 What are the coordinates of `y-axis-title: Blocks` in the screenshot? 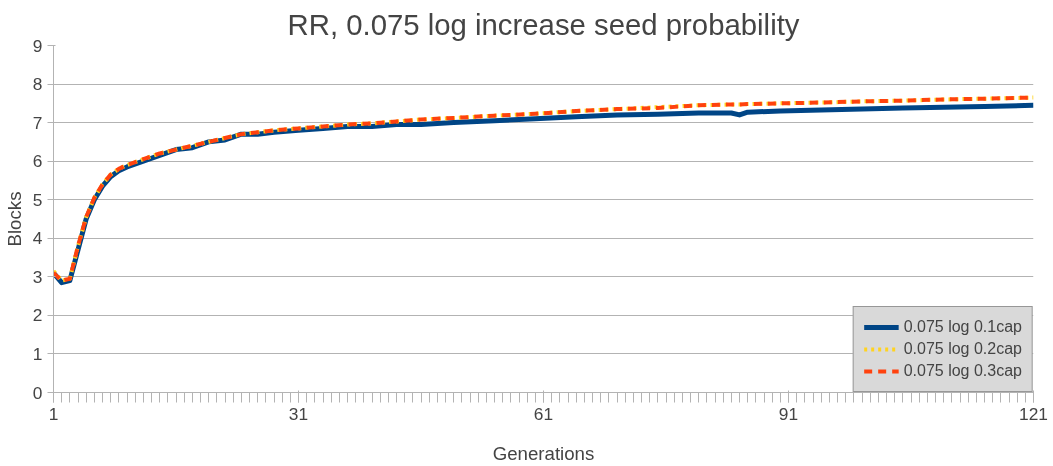 It's located at (14, 219).